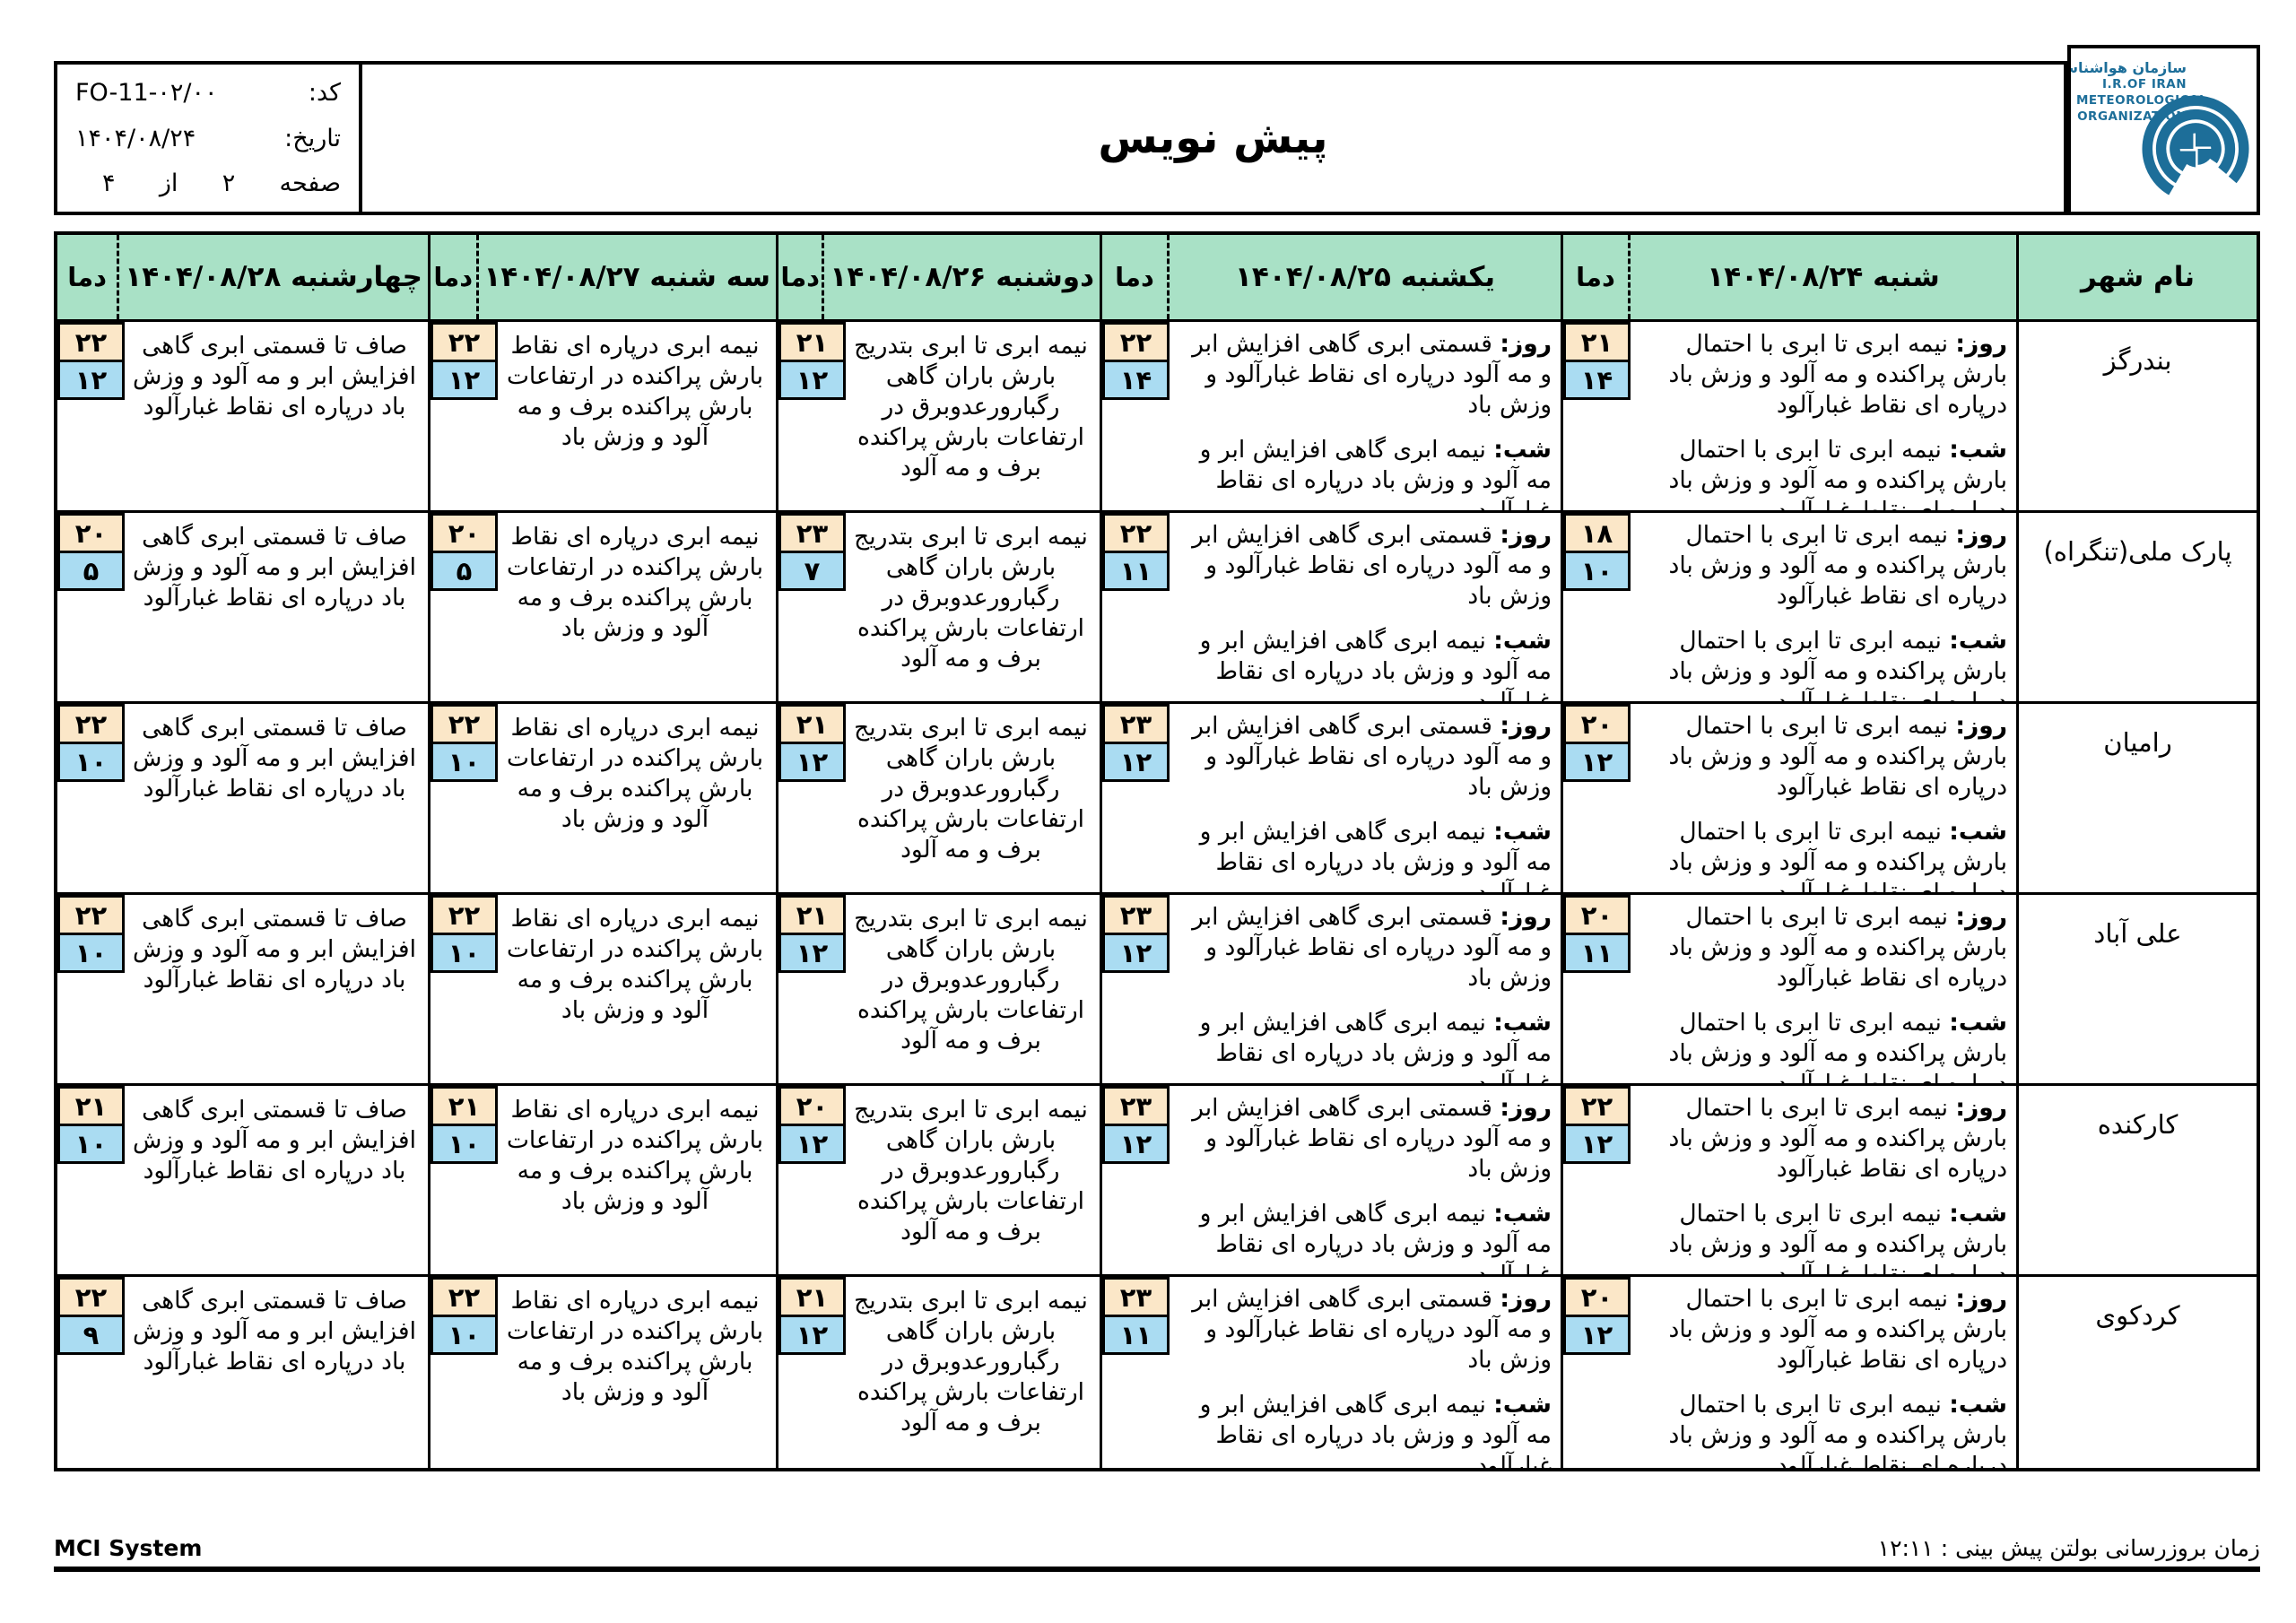  What do you see at coordinates (229, 183) in the screenshot?
I see `page-number: ۲` at bounding box center [229, 183].